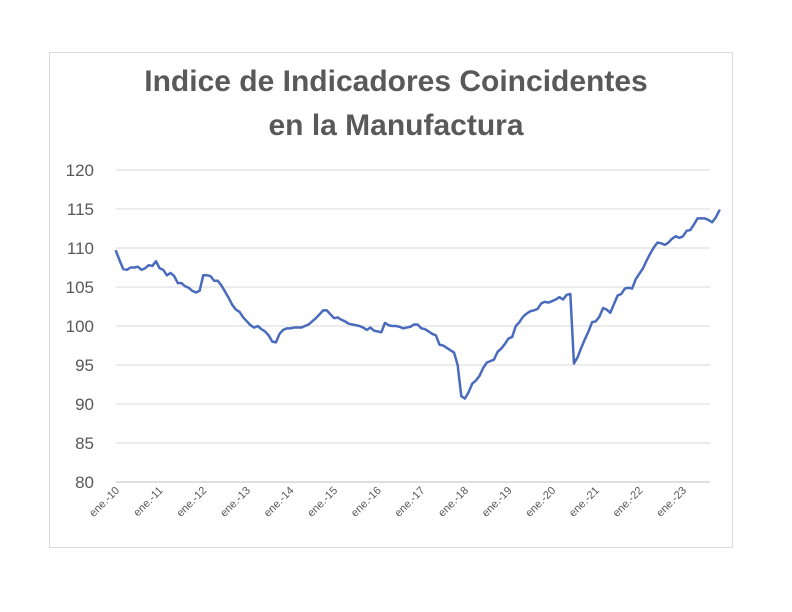  Describe the element at coordinates (540, 502) in the screenshot. I see `x-tick-label: ene.-20` at that location.